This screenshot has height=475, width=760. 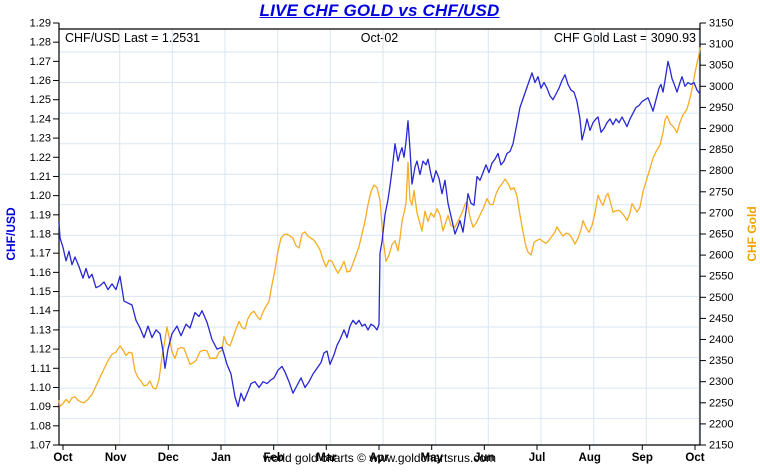 I want to click on right-tick-label: 2650, so click(x=721, y=235).